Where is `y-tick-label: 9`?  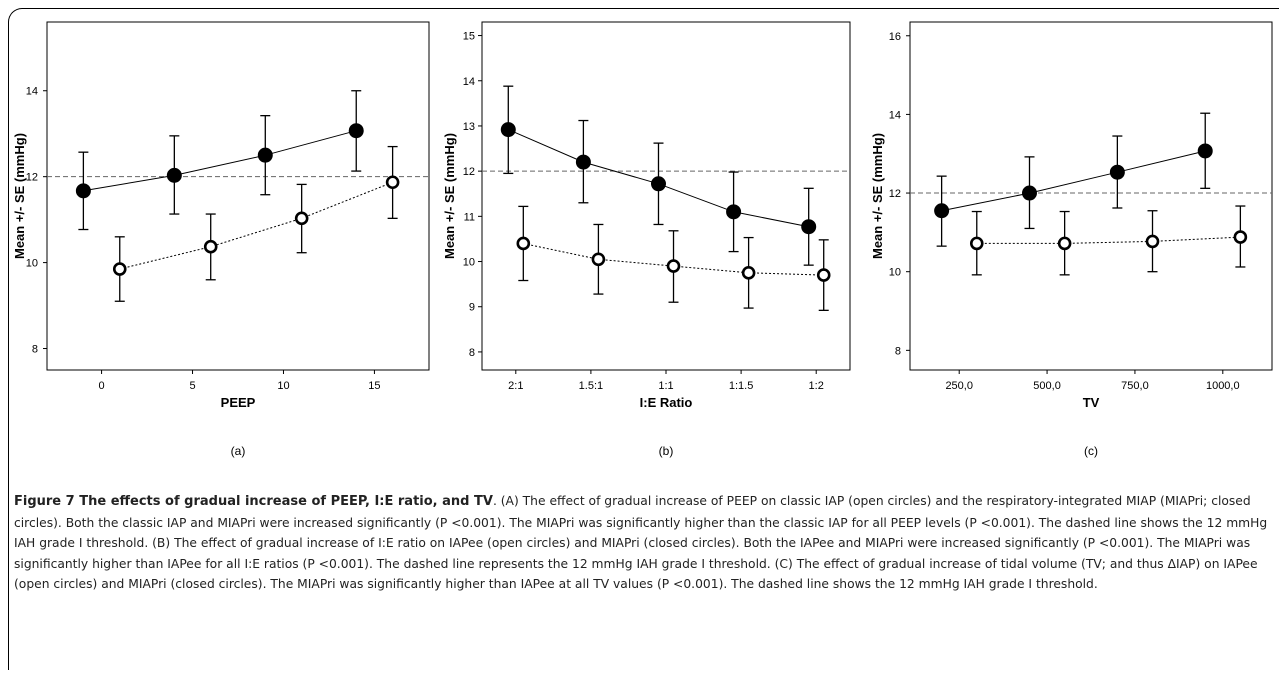
y-tick-label: 9 is located at coordinates (472, 308).